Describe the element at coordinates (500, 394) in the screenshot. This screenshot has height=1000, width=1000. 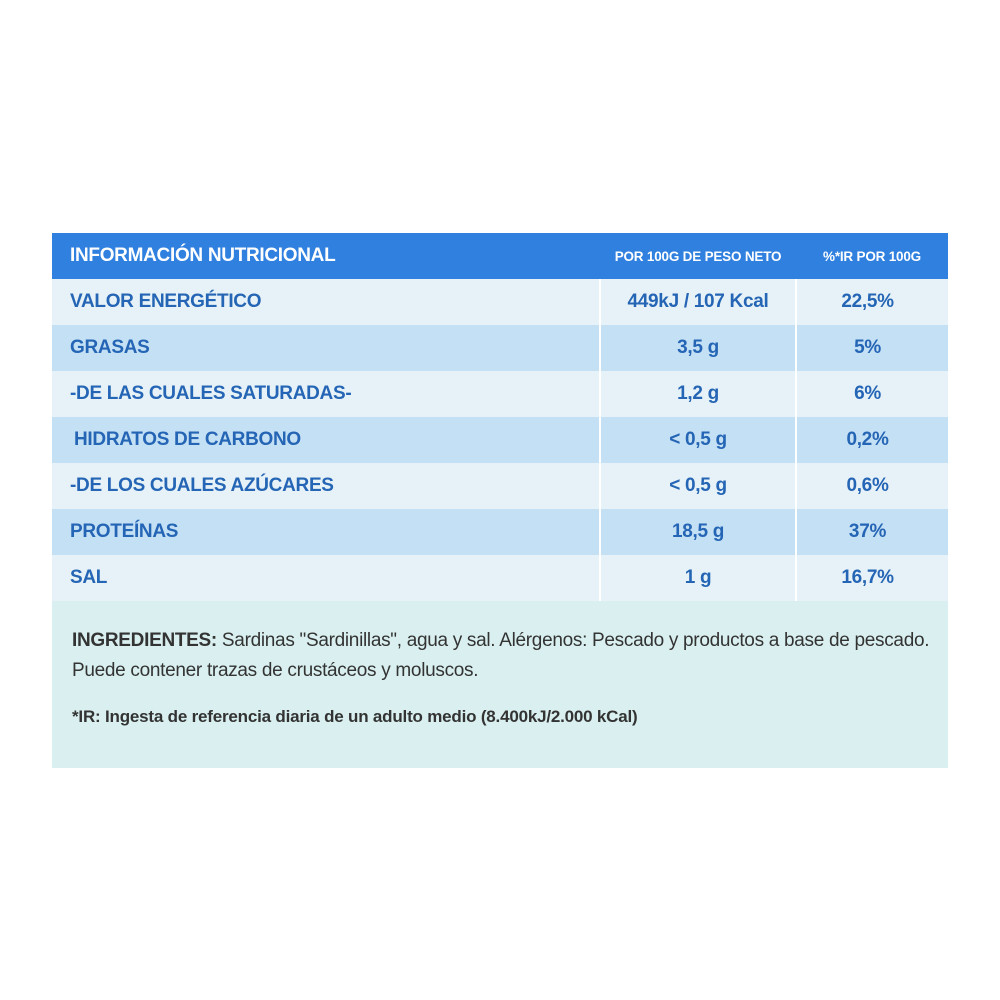
I see `table-row: -DE LAS CUALES SATURADAS- 1,2 g 6%` at that location.